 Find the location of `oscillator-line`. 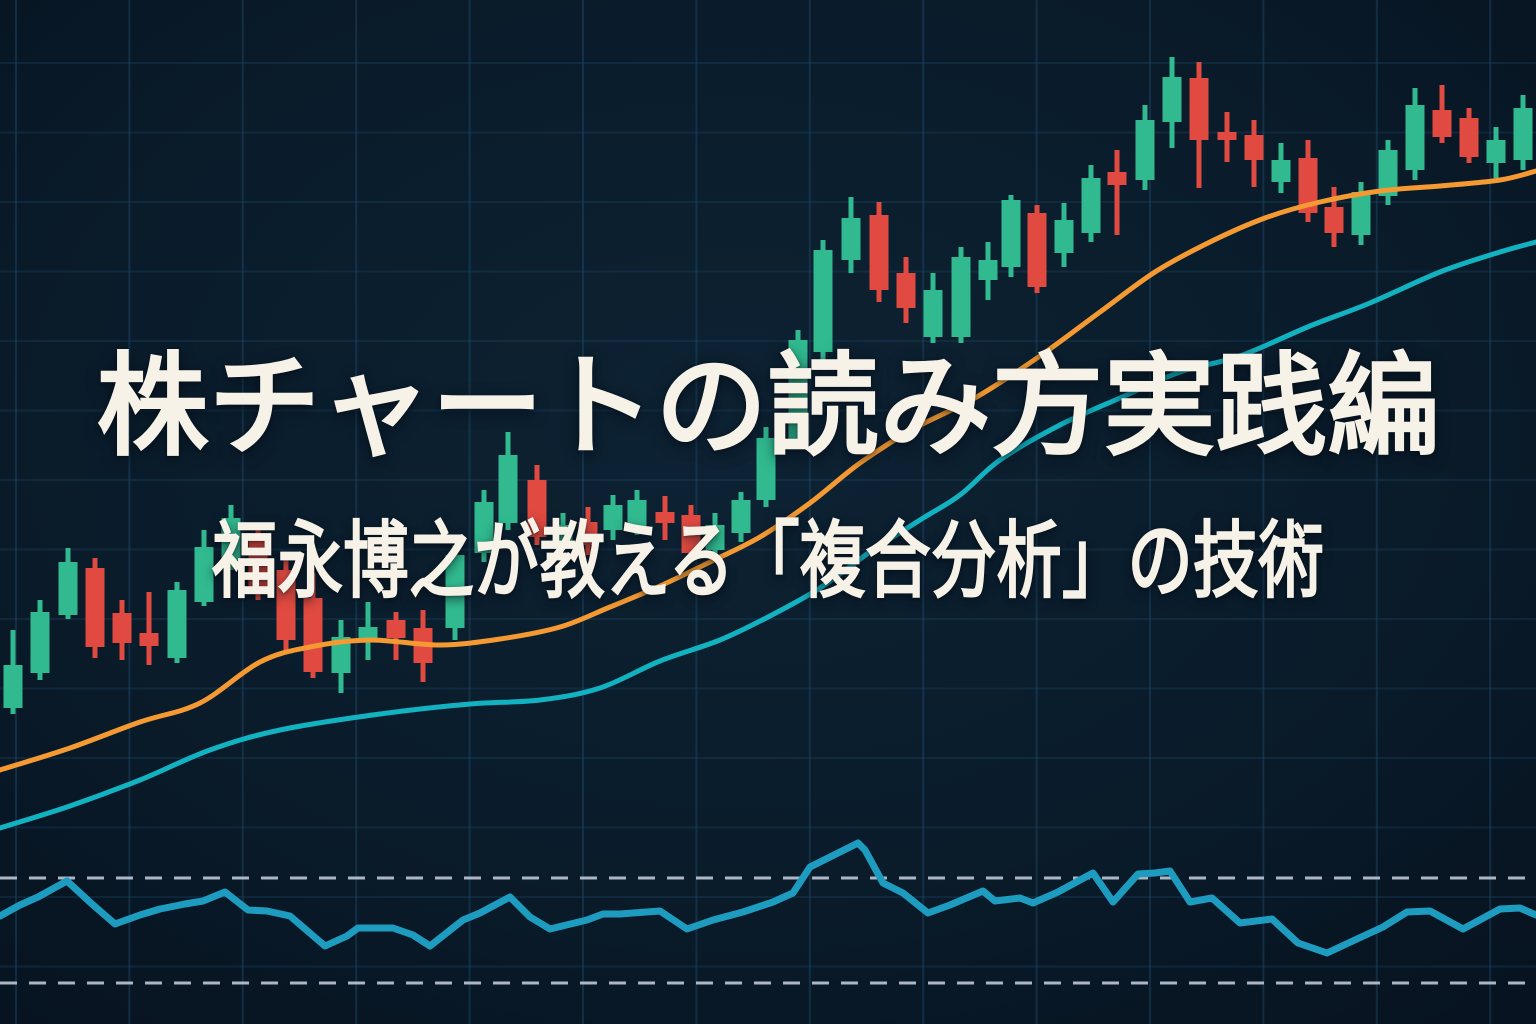

oscillator-line is located at coordinates (768, 898).